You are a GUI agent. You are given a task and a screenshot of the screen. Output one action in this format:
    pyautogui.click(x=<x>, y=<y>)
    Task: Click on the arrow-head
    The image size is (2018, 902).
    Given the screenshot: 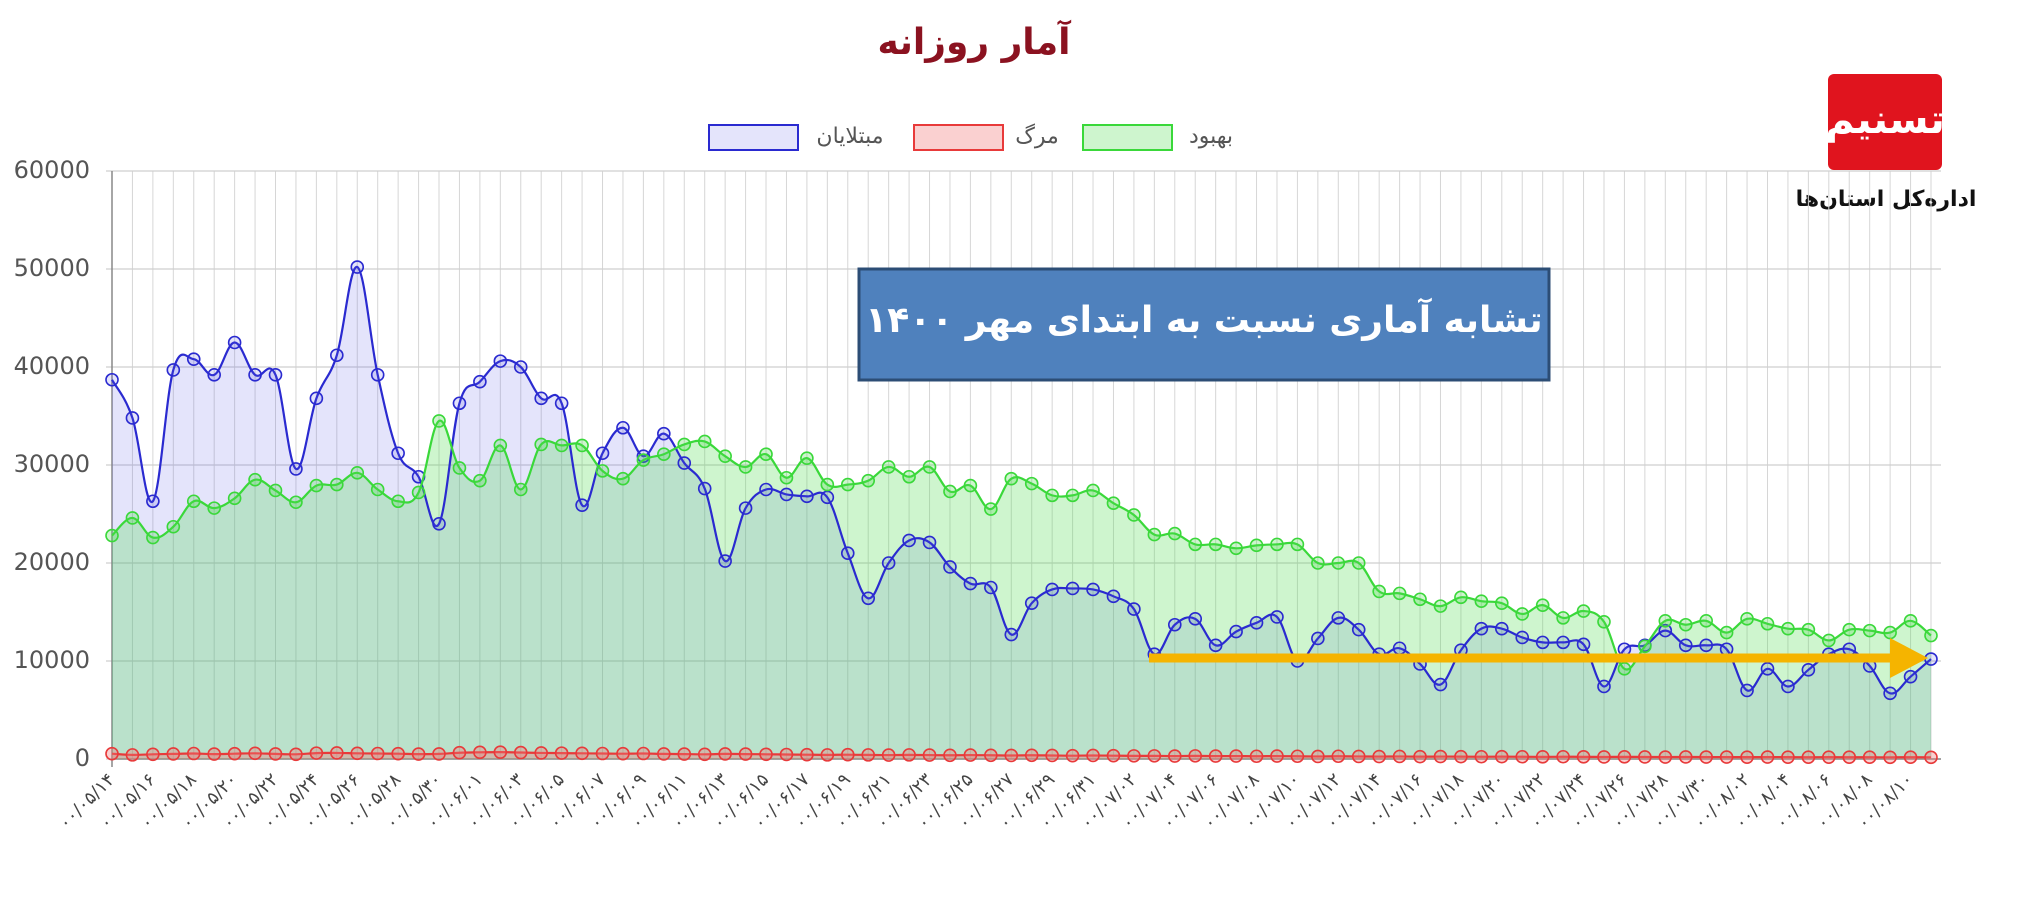 What is the action you would take?
    pyautogui.click(x=1909, y=658)
    